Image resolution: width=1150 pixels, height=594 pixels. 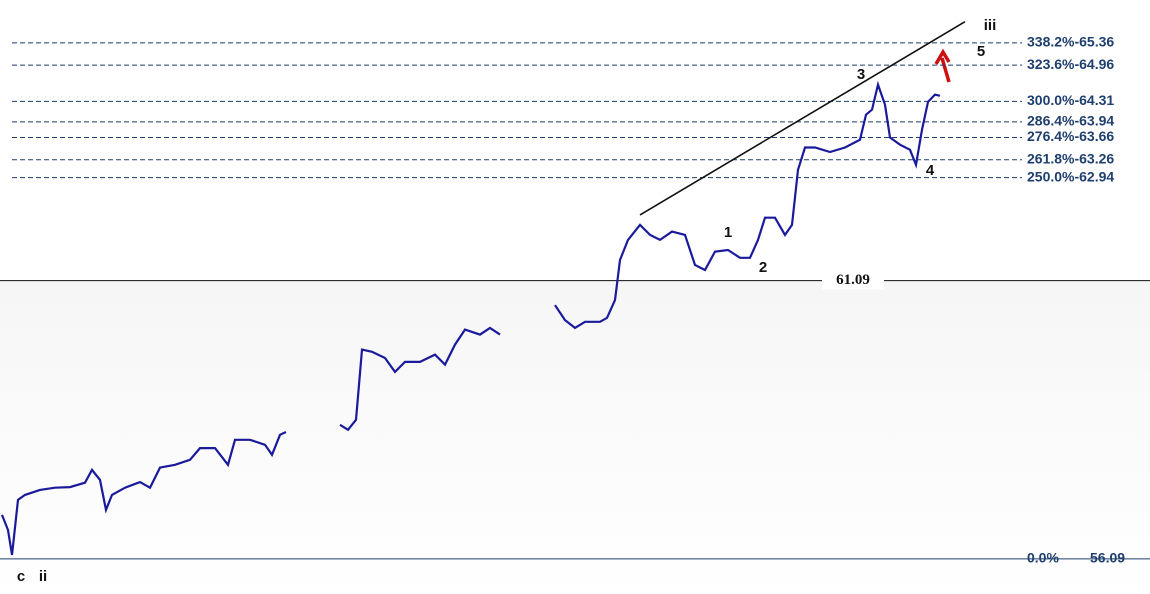 What do you see at coordinates (1070, 121) in the screenshot?
I see `fib-label: 286.4%-63.94` at bounding box center [1070, 121].